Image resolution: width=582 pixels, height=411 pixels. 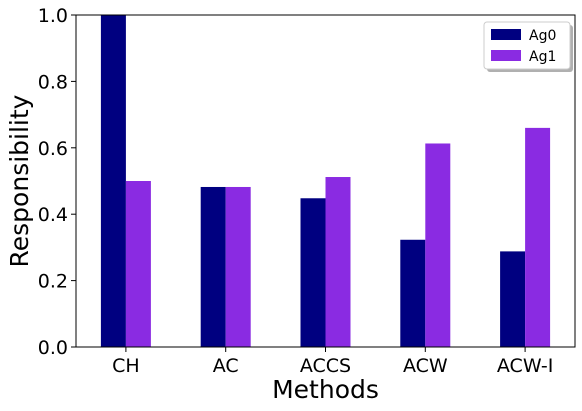 I want to click on legend-label-ag1: Ag1, so click(x=542, y=57).